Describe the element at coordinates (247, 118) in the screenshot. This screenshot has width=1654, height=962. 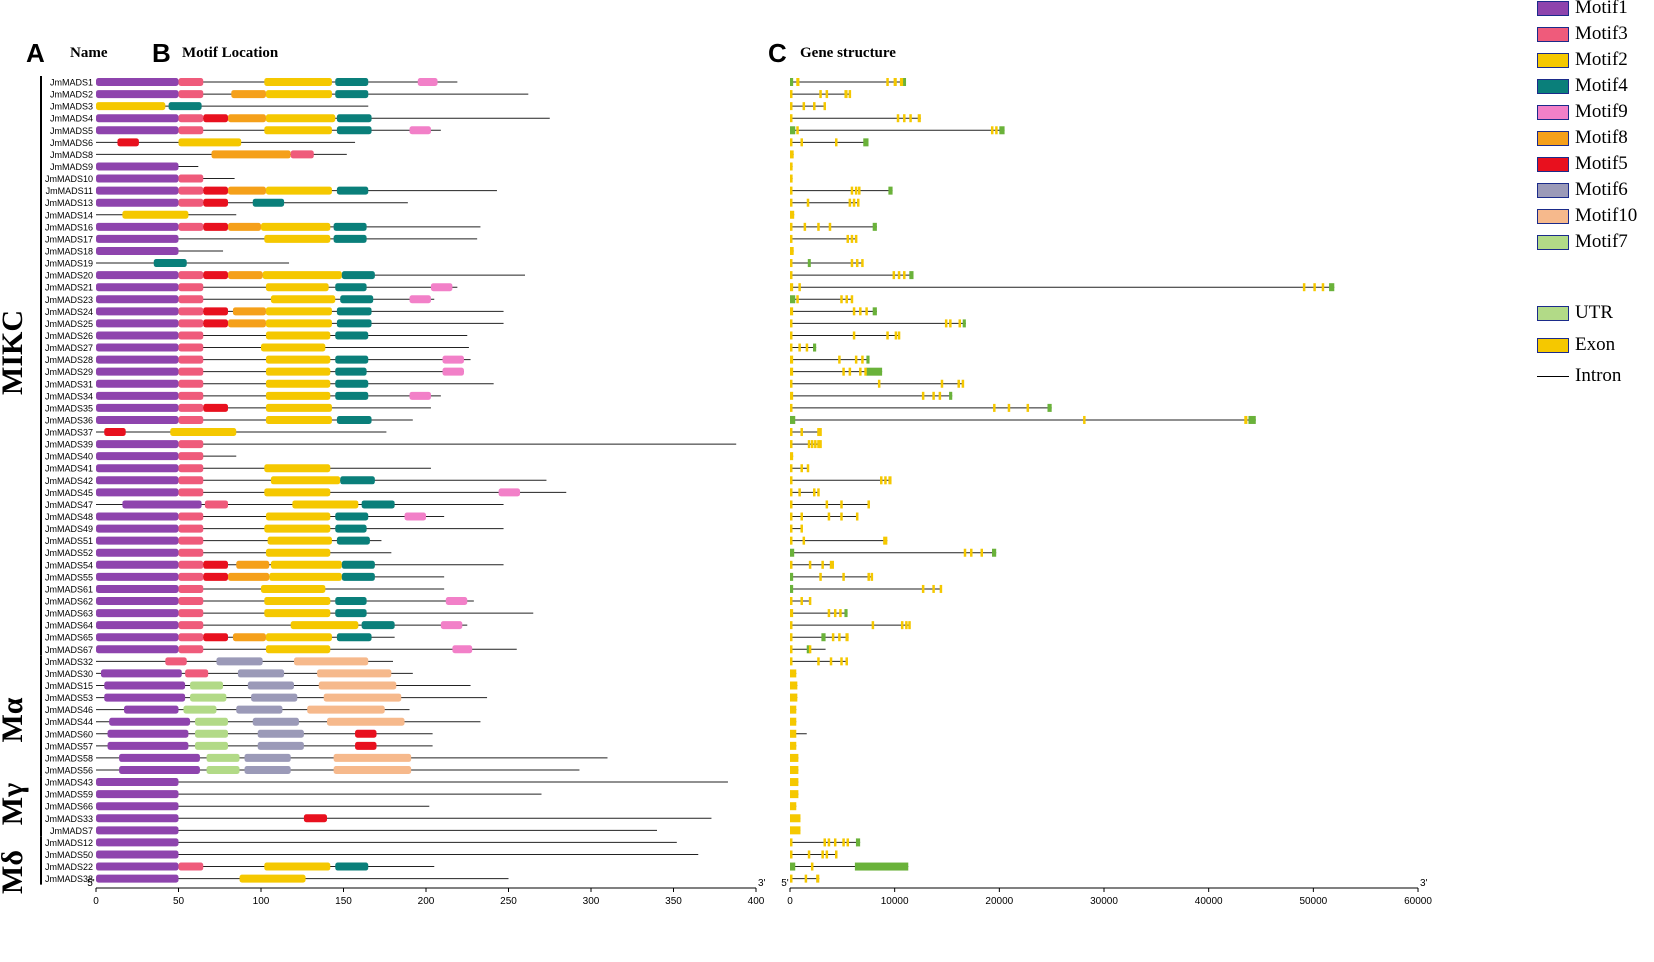
I see `motif8-box` at that location.